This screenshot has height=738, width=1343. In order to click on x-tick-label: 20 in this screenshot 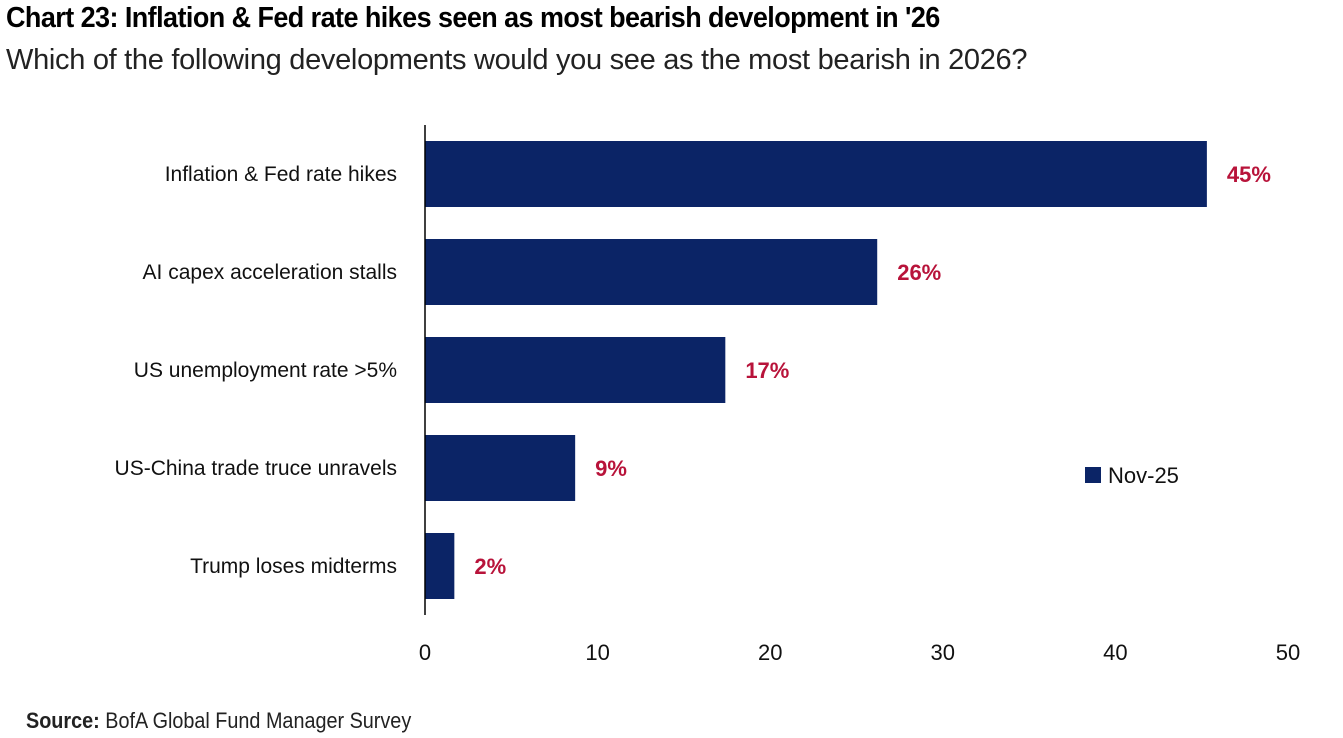, I will do `click(770, 652)`.